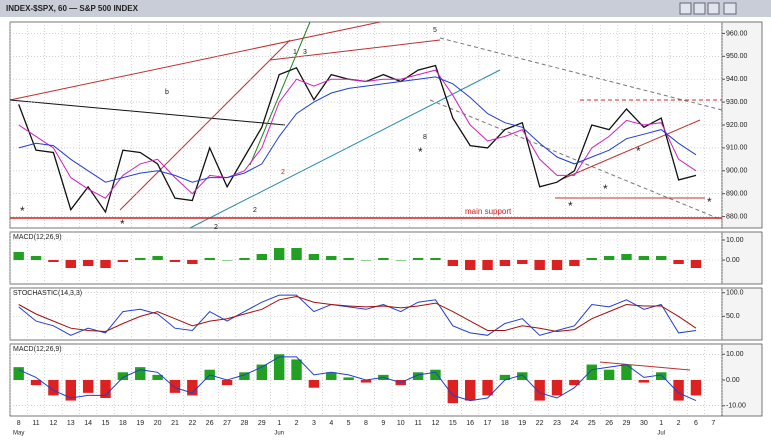 The height and width of the screenshot is (444, 771). I want to click on panel-frame, so click(366, 258).